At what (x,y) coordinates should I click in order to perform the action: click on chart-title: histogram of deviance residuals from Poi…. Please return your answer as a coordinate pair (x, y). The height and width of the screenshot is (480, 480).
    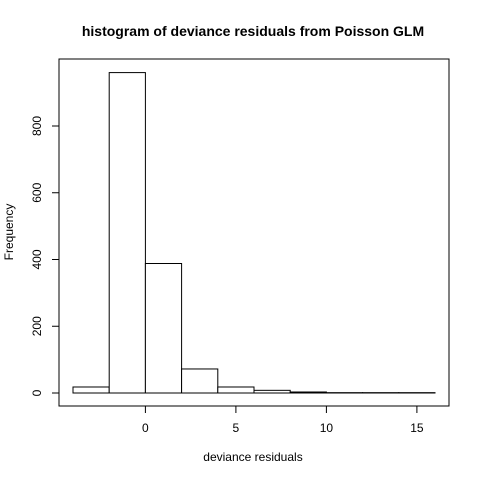
    Looking at the image, I should click on (253, 31).